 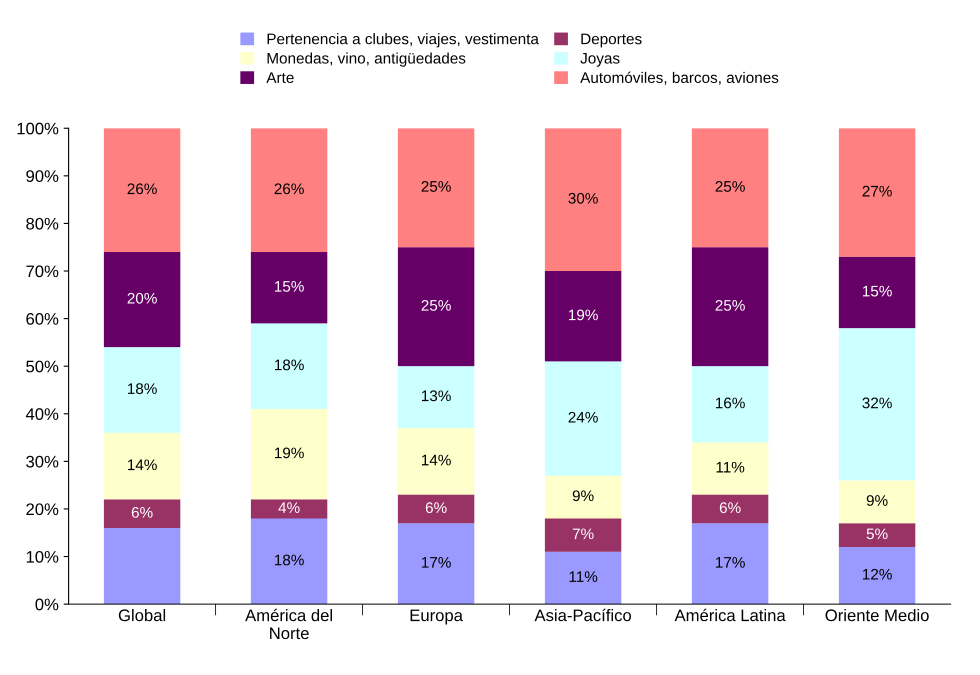 What do you see at coordinates (42, 366) in the screenshot?
I see `y-tick-label: 50%` at bounding box center [42, 366].